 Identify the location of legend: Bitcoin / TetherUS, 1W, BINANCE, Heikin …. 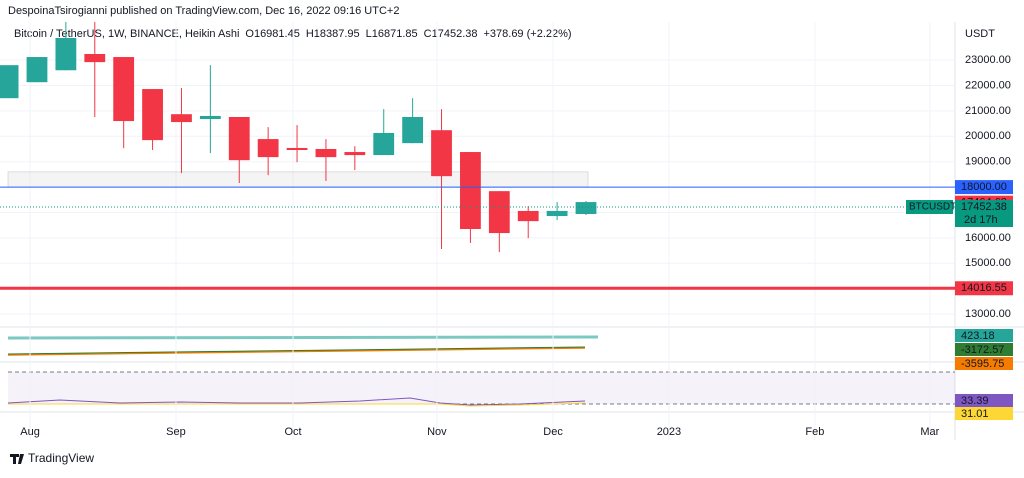
(293, 34).